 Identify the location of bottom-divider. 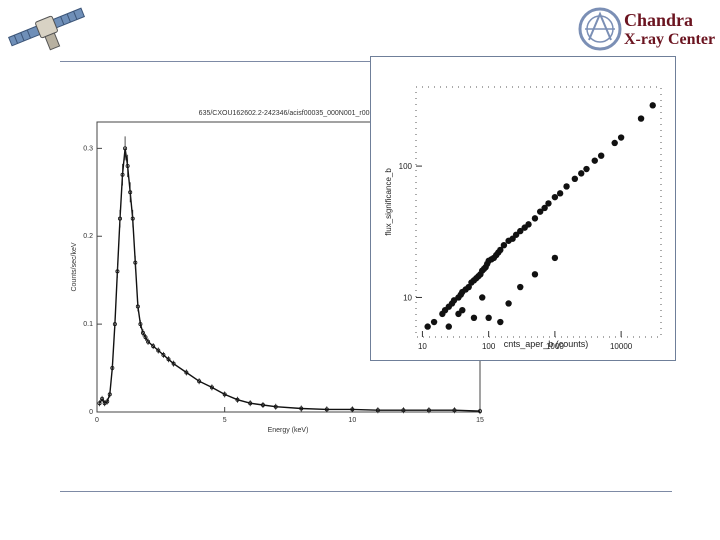
(366, 491).